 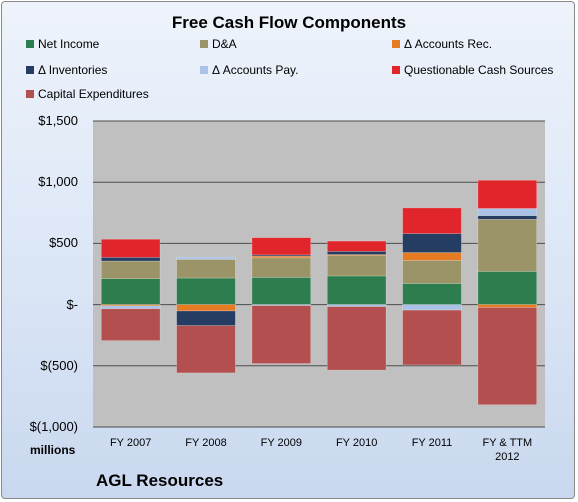 I want to click on y-tick-label: $1,500, so click(x=58, y=120).